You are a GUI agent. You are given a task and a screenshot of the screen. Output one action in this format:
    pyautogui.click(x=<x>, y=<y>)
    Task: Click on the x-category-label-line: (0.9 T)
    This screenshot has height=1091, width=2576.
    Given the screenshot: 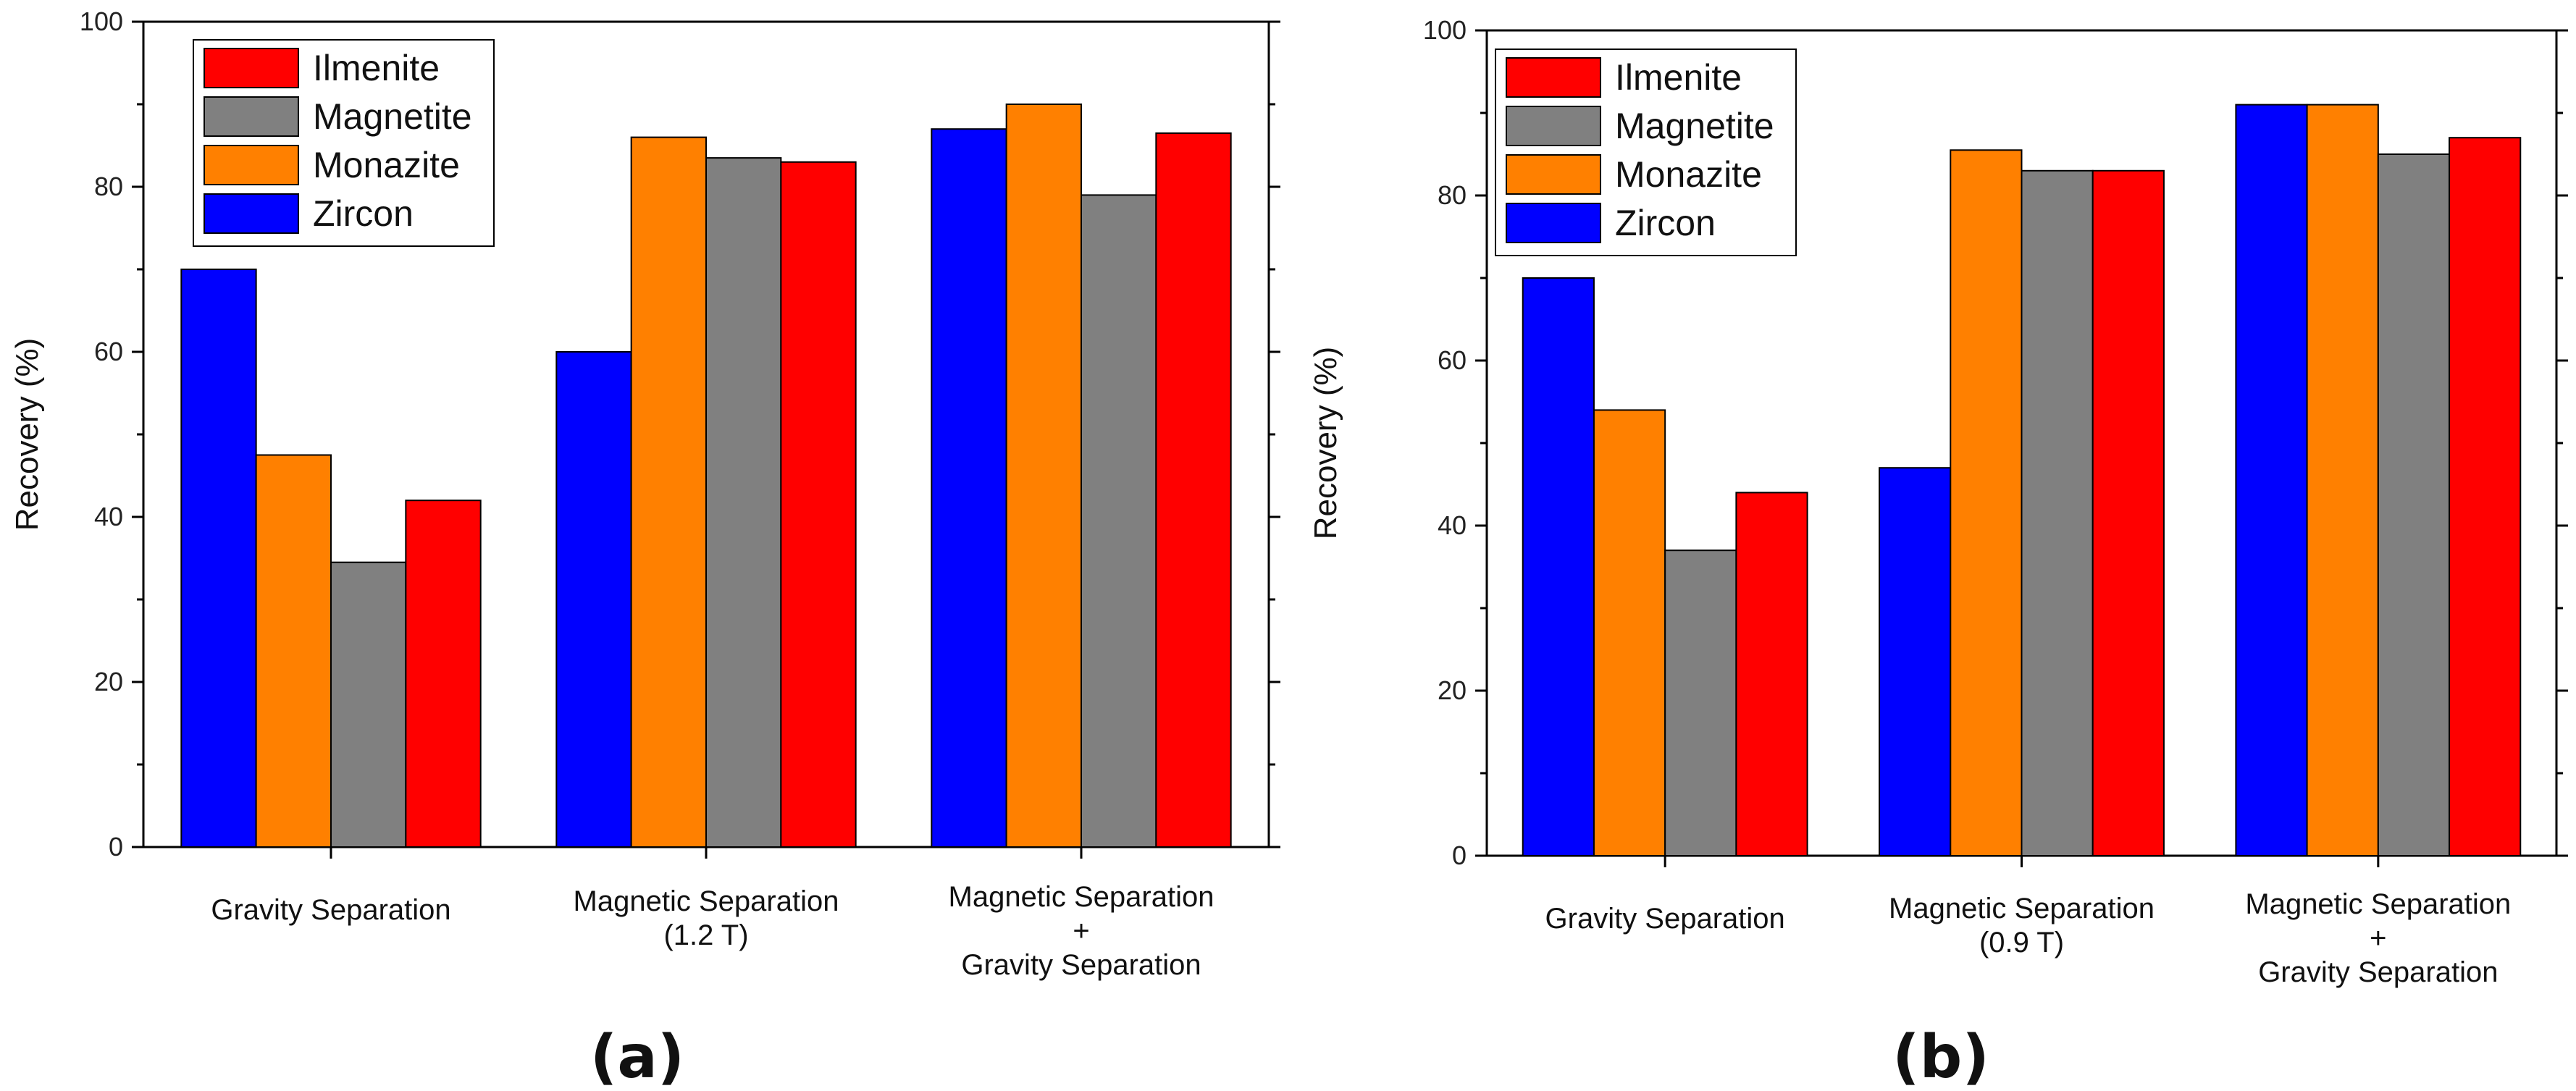 What is the action you would take?
    pyautogui.click(x=2021, y=943)
    